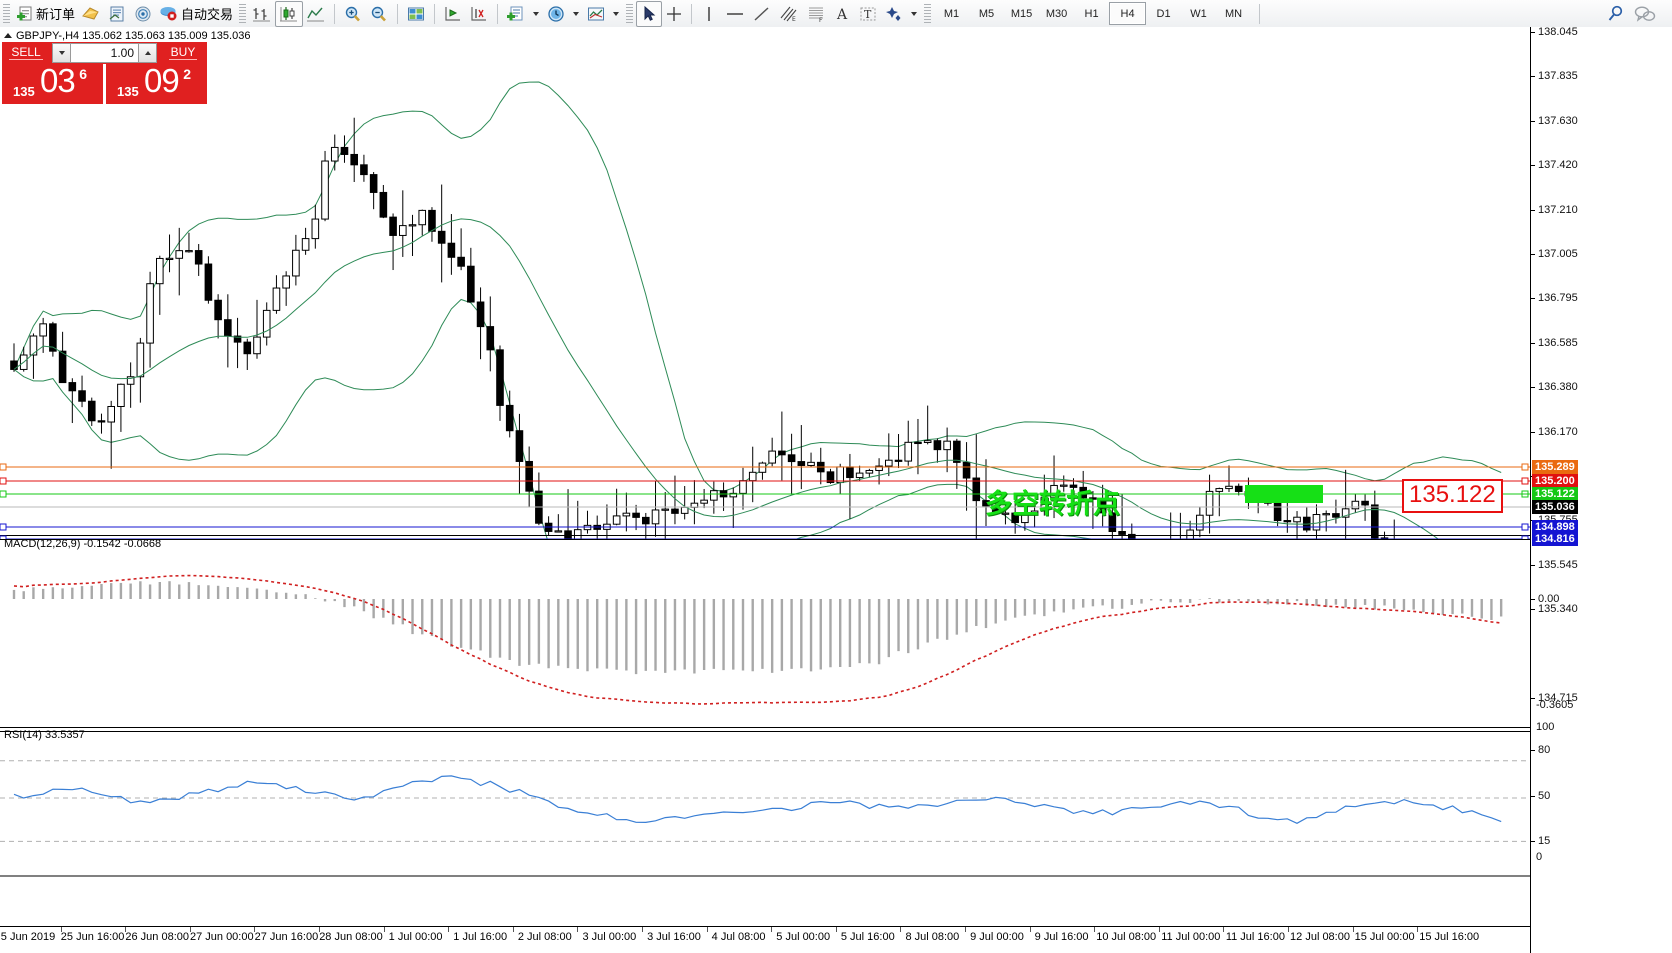  I want to click on periodicity-button, so click(556, 14).